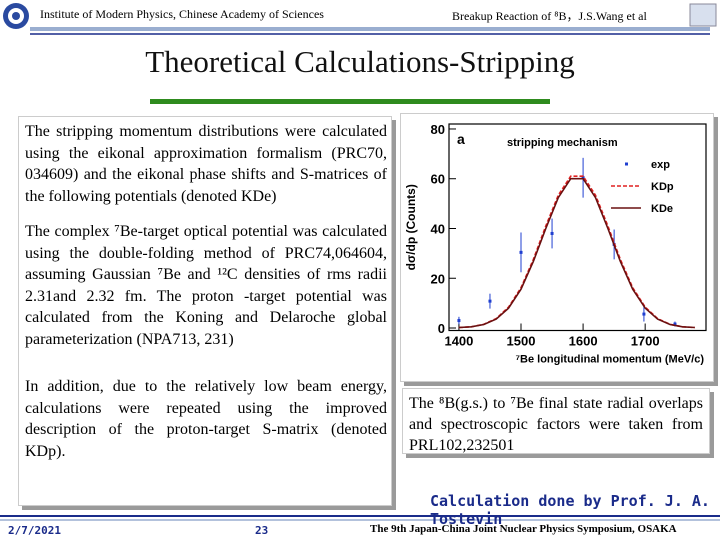 The width and height of the screenshot is (720, 540). What do you see at coordinates (16, 16) in the screenshot?
I see `logo` at bounding box center [16, 16].